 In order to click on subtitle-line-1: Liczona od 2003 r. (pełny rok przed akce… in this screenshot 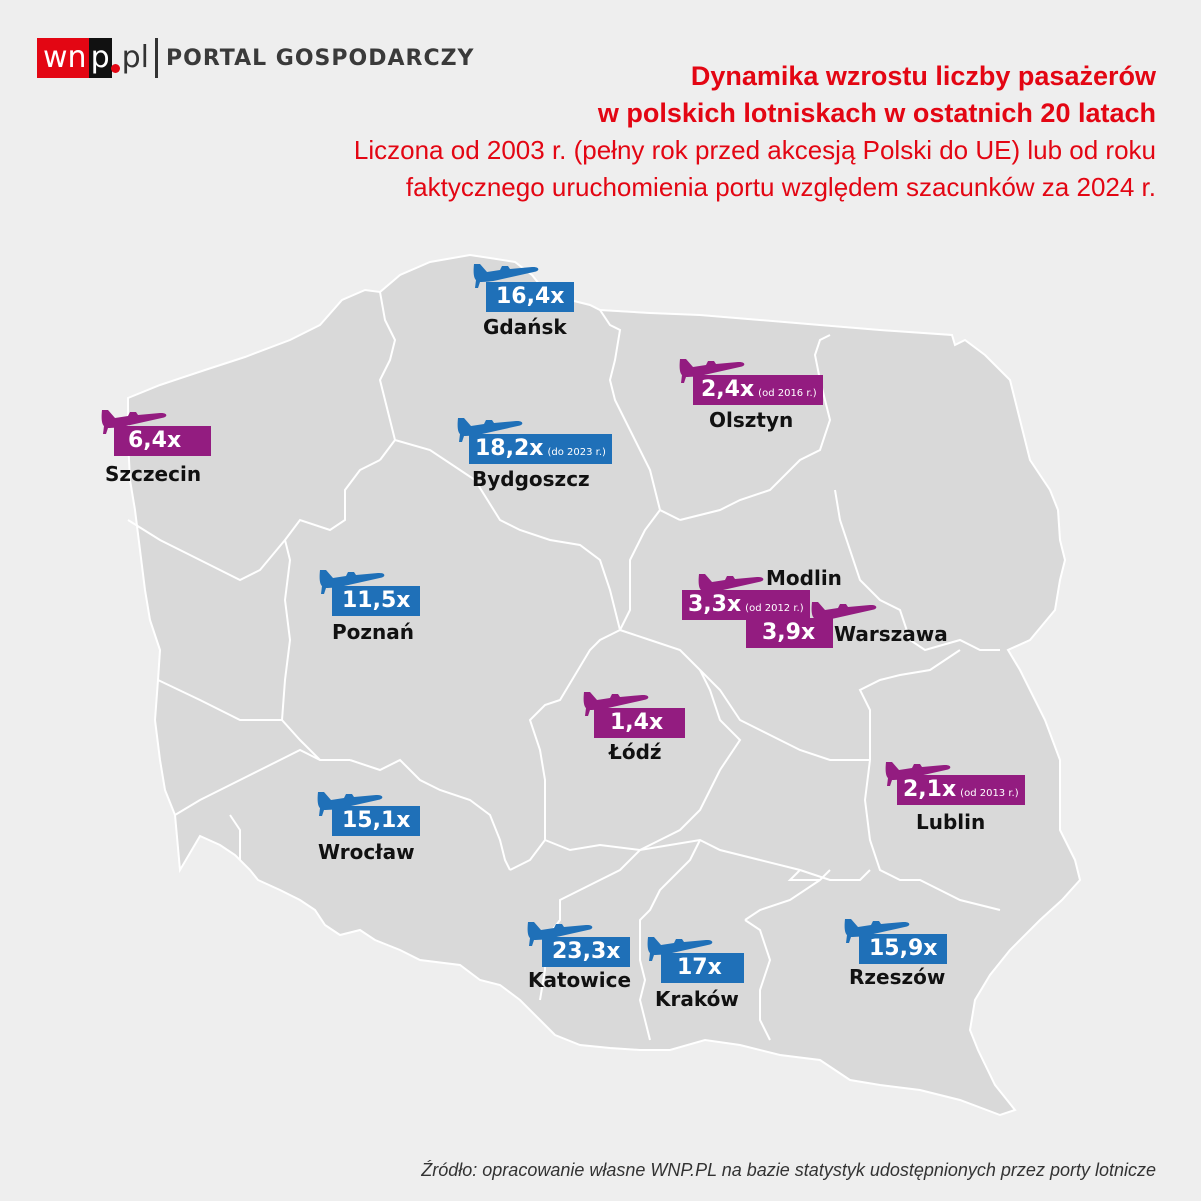, I will do `click(754, 150)`.